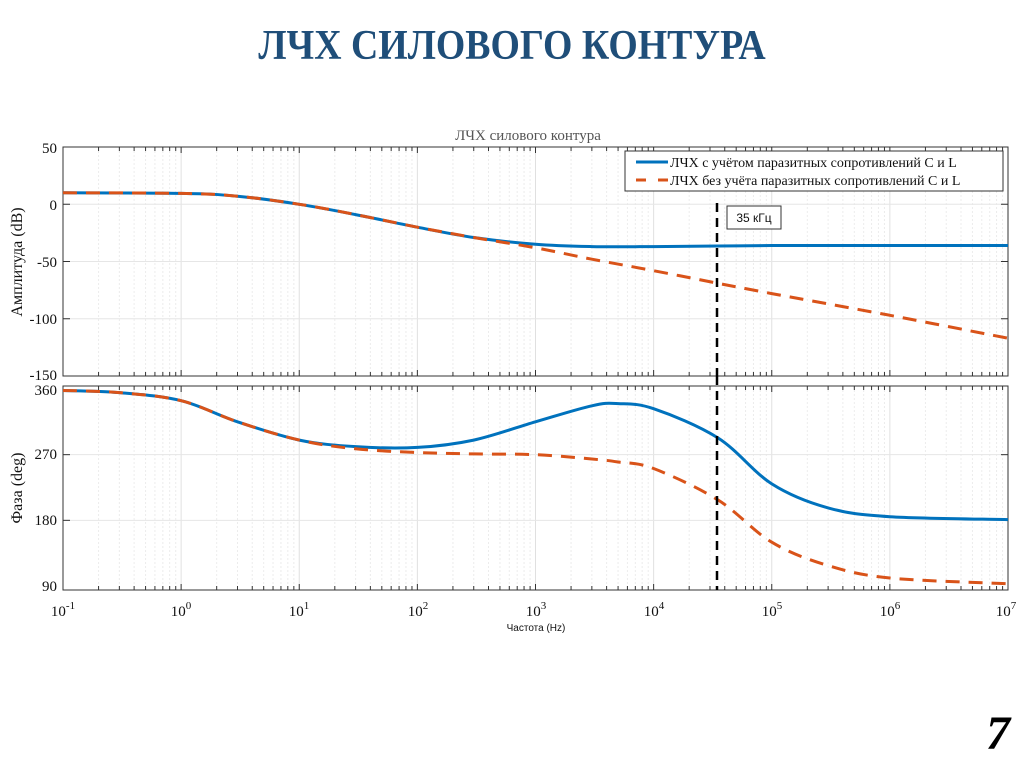 Image resolution: width=1024 pixels, height=767 pixels. I want to click on y-tick-label: 360, so click(46, 391).